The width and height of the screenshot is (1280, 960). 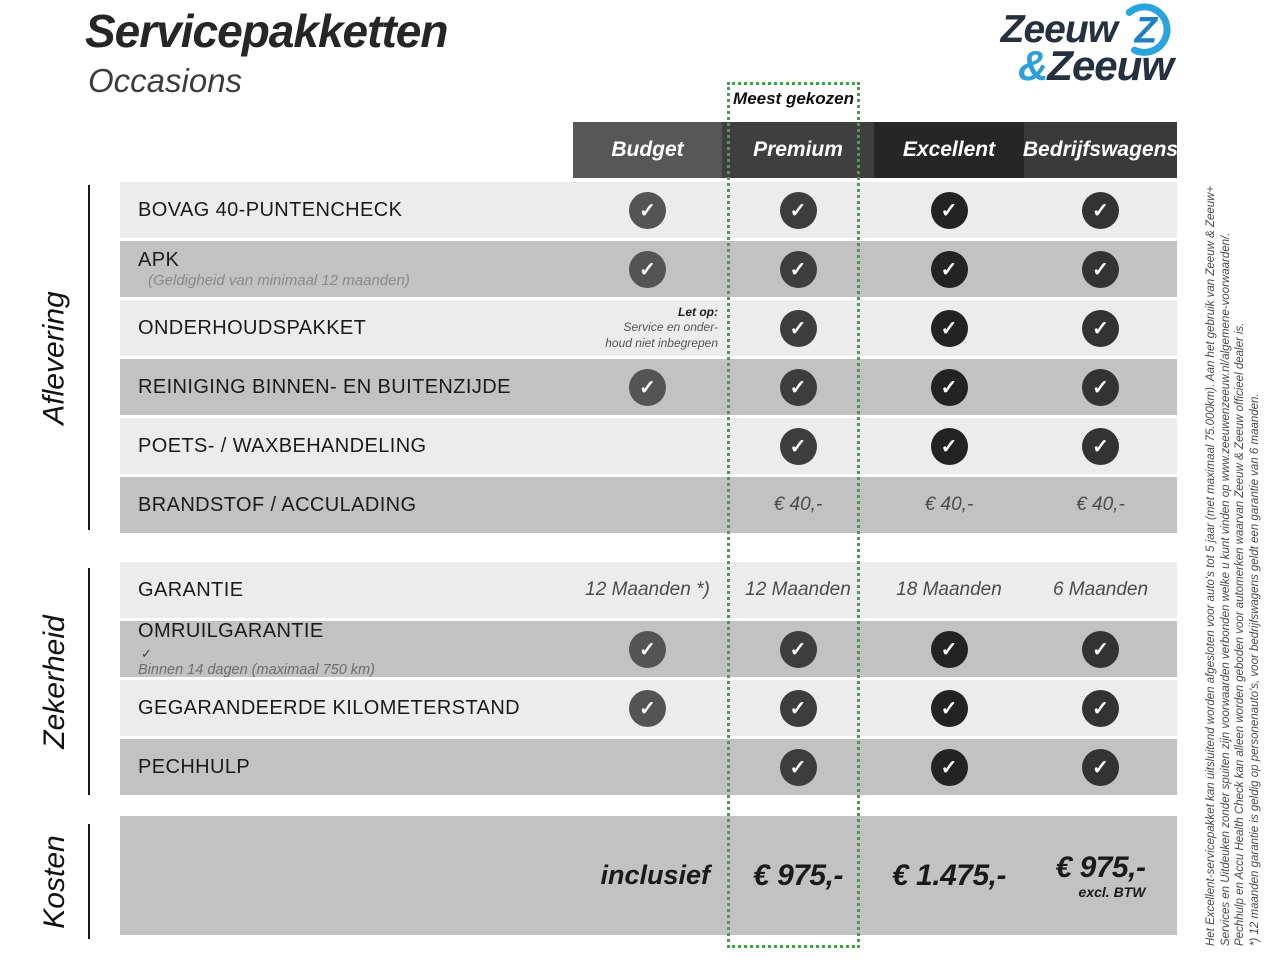 What do you see at coordinates (1100, 589) in the screenshot?
I see `cell-value: 6 Maanden` at bounding box center [1100, 589].